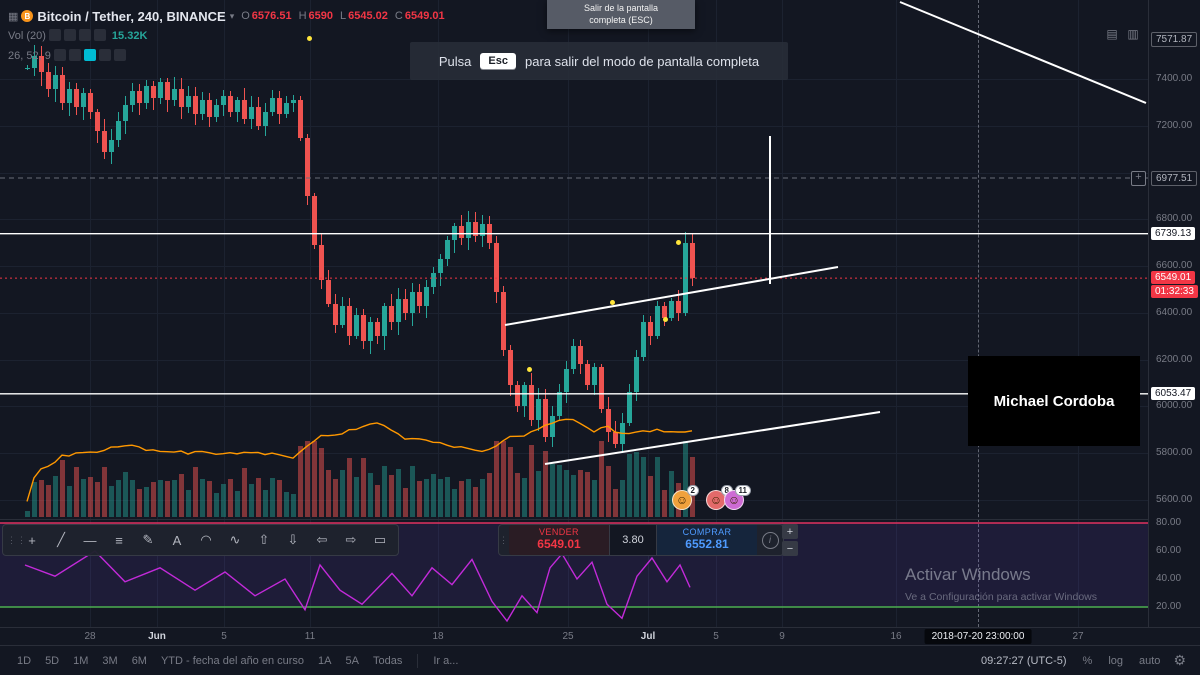 This screenshot has width=1200, height=675. I want to click on arc-icon: ◠, so click(206, 539).